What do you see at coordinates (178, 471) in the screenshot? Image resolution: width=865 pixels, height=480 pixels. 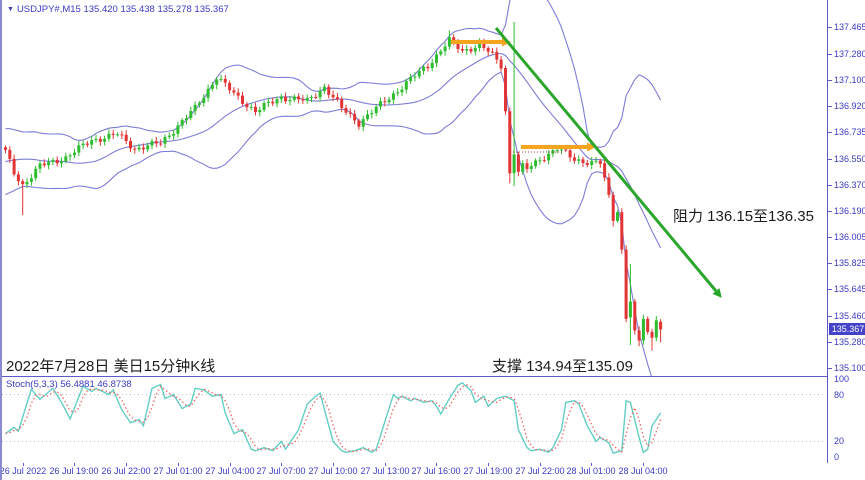 I see `time-axis-label: 27 Jul 01:00` at bounding box center [178, 471].